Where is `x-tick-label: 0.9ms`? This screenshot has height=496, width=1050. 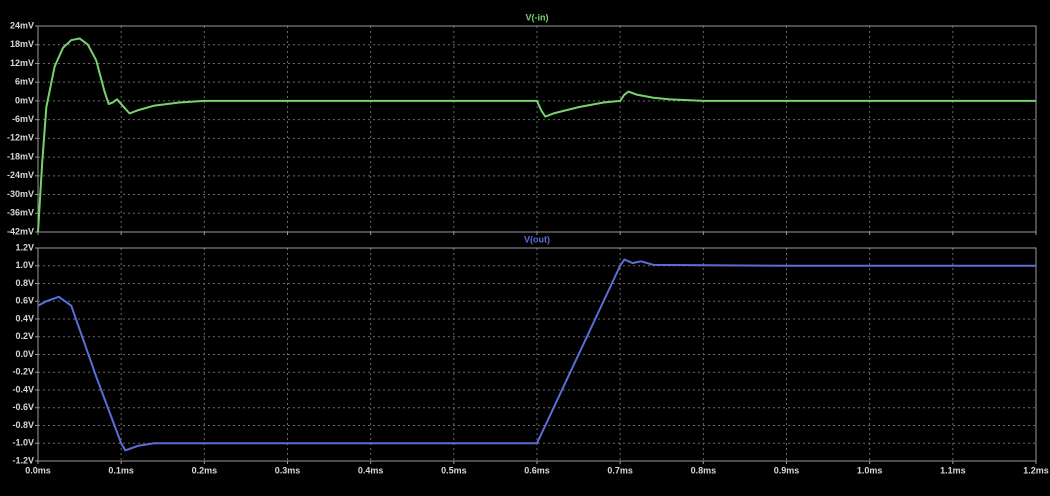 x-tick-label: 0.9ms is located at coordinates (787, 470).